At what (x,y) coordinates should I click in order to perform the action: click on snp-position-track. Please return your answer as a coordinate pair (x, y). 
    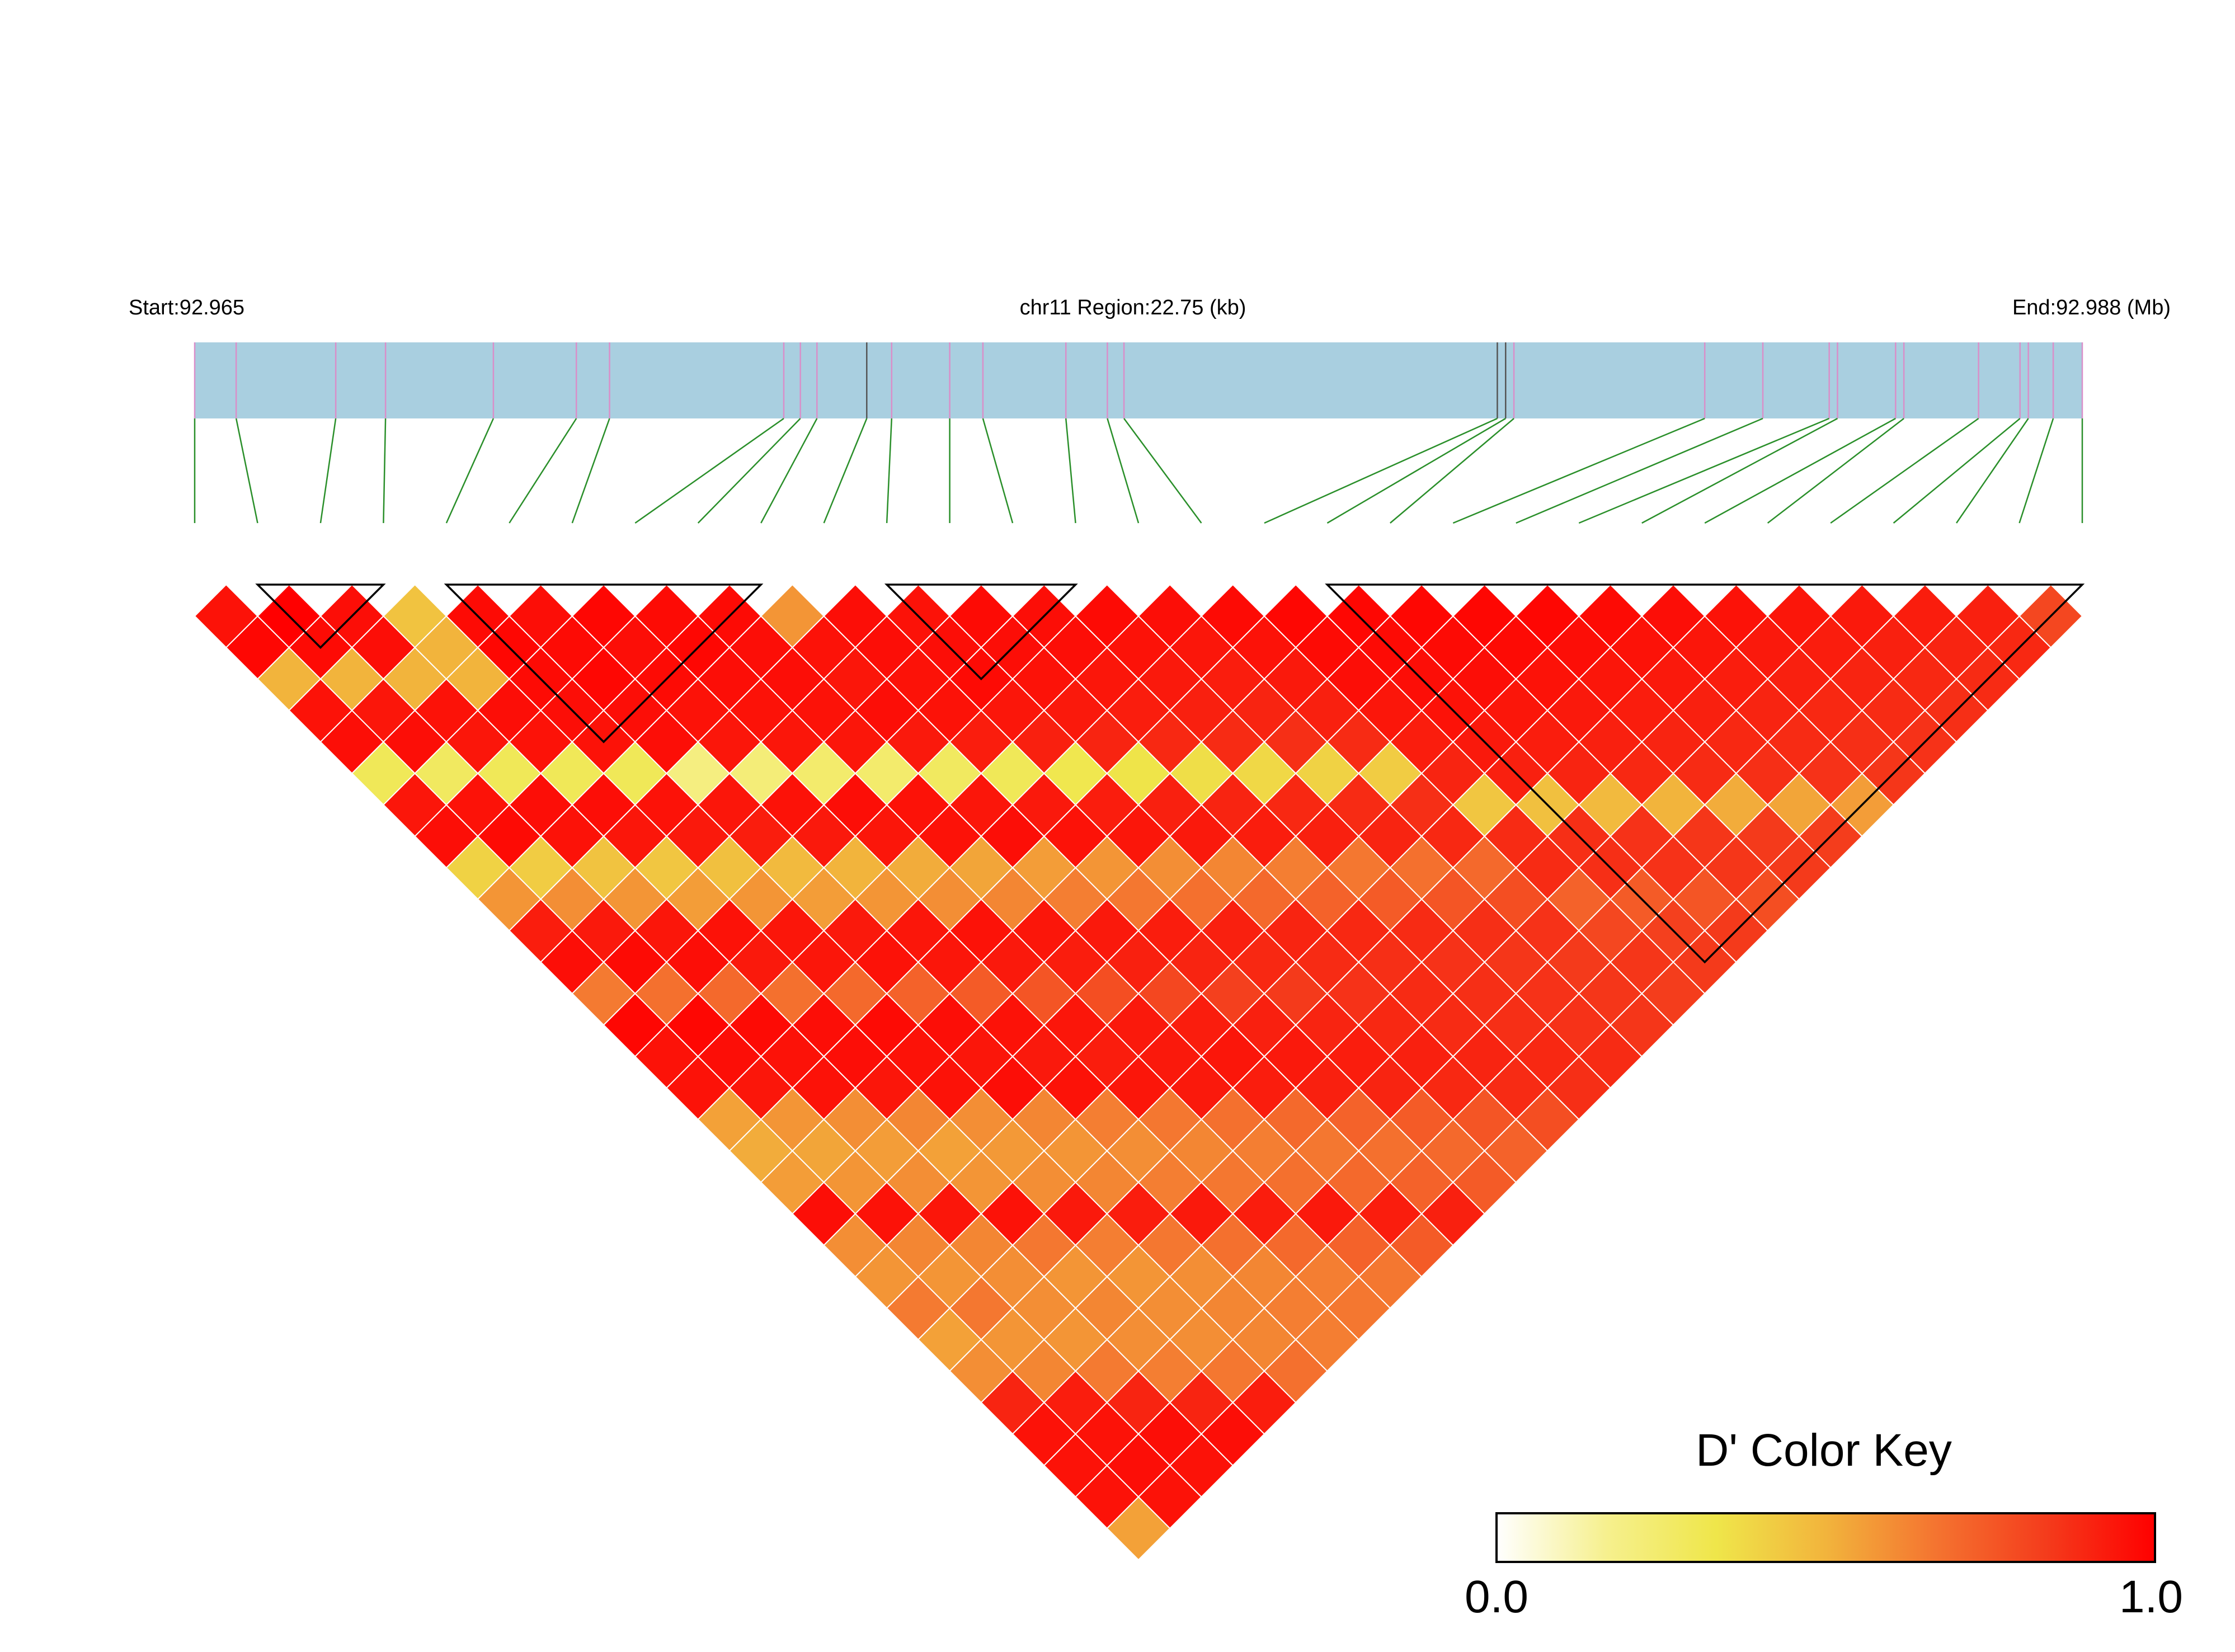
    Looking at the image, I should click on (1138, 380).